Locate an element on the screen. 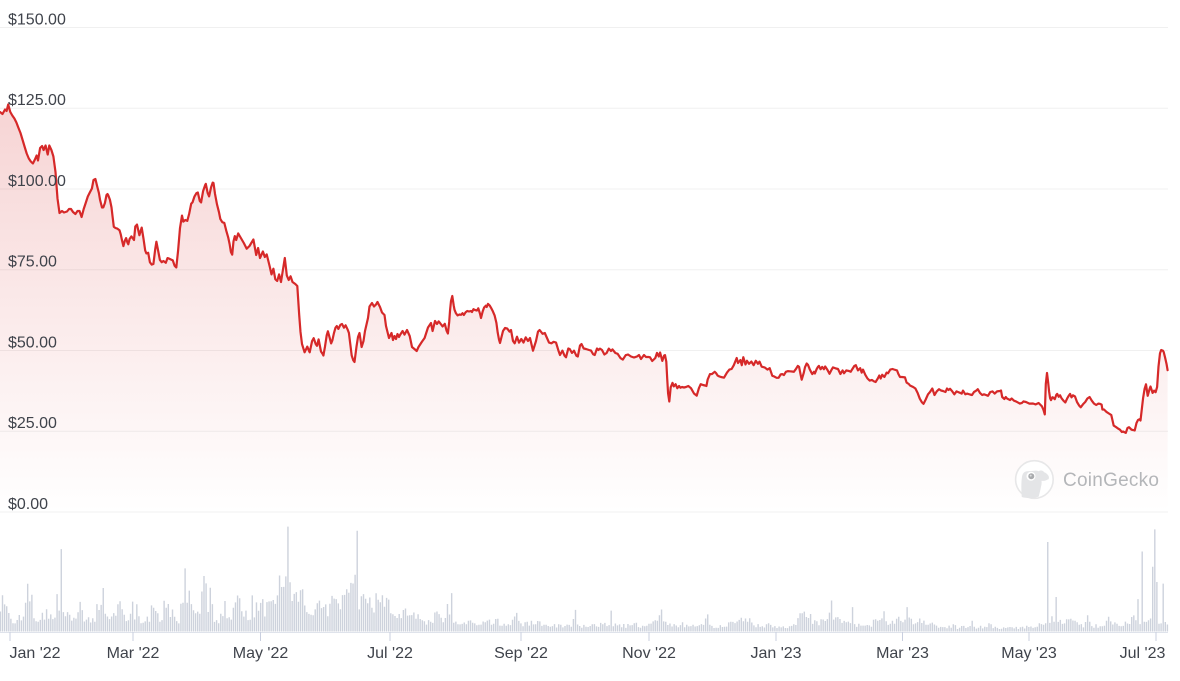 This screenshot has width=1180, height=681. svg-text: $150.00 is located at coordinates (37, 19).